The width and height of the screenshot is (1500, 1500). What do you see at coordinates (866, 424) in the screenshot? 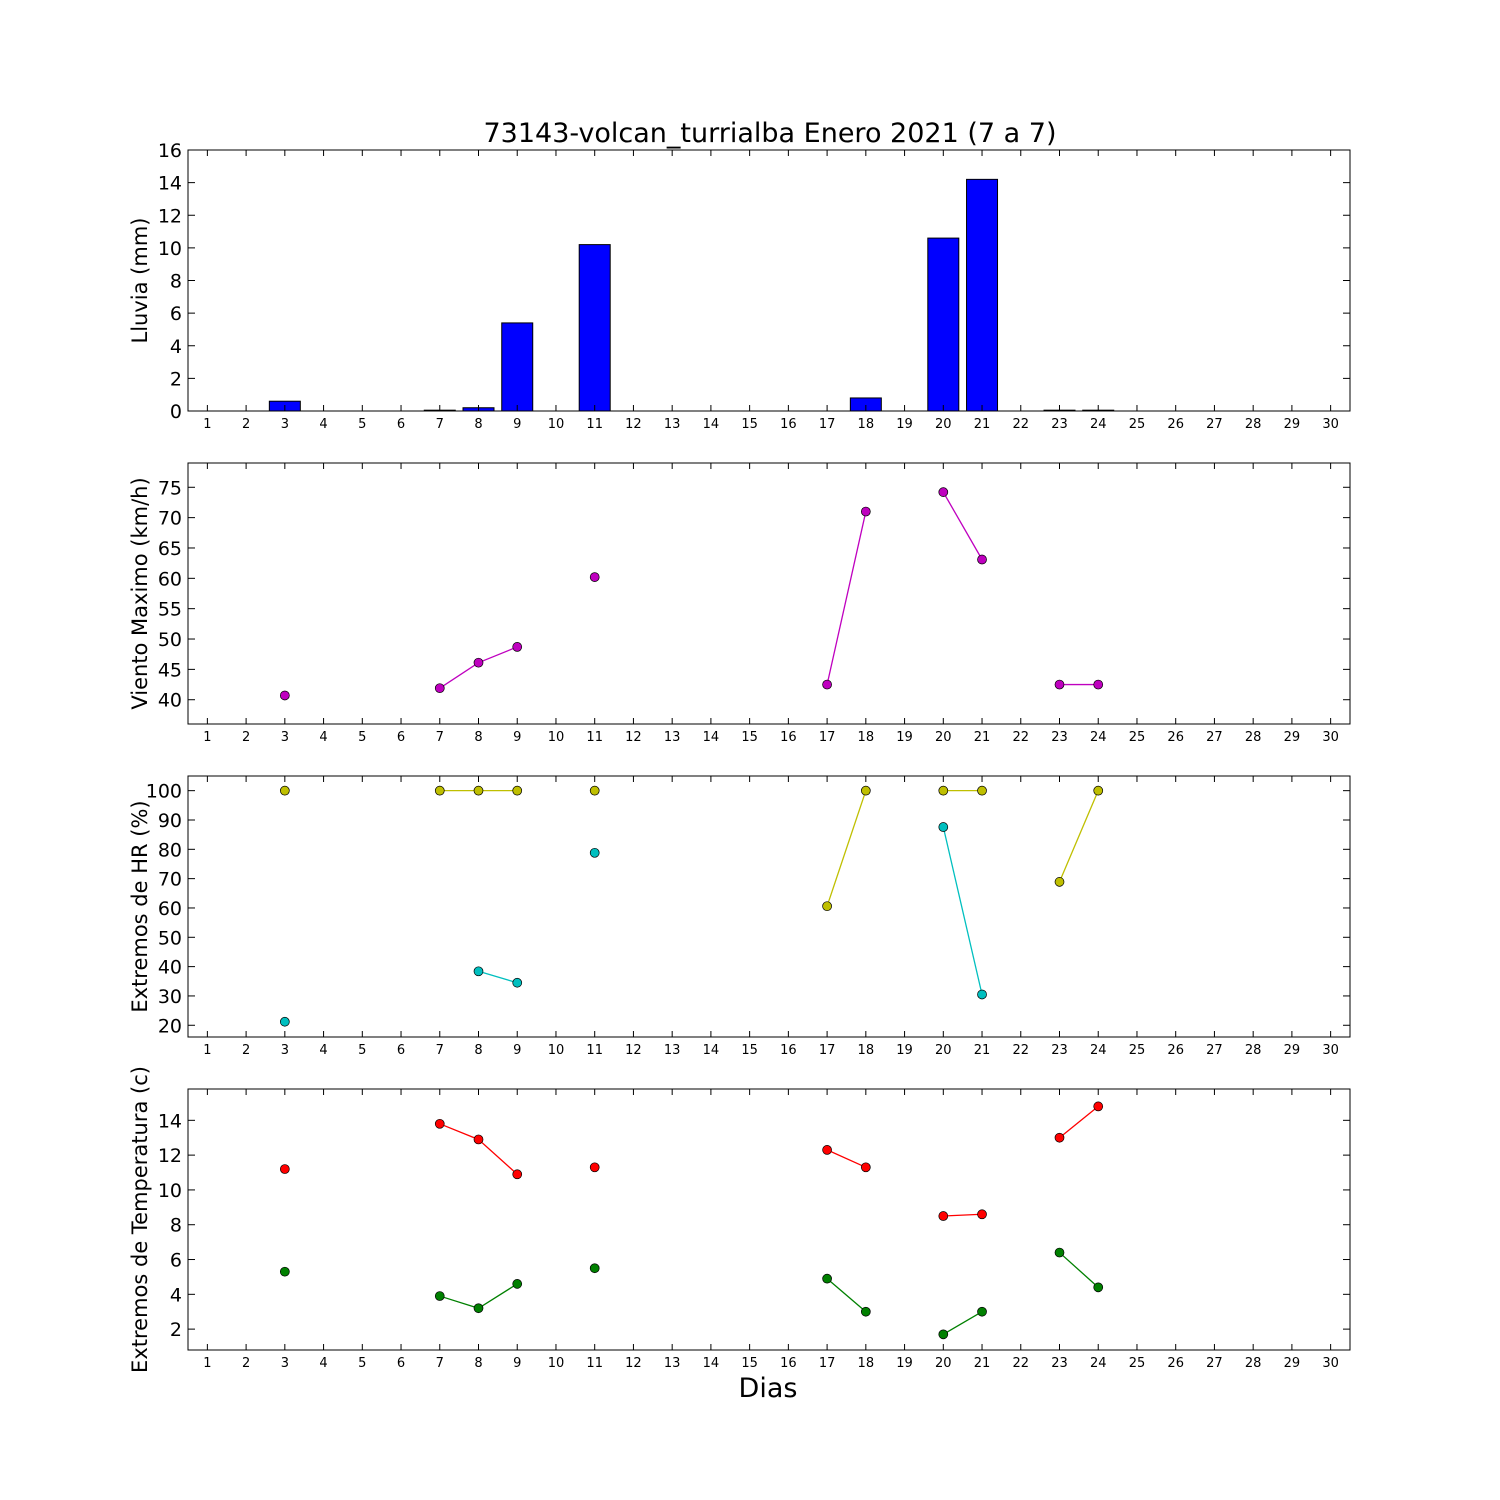
I see `lluvia-xtick-label-18: 18` at bounding box center [866, 424].